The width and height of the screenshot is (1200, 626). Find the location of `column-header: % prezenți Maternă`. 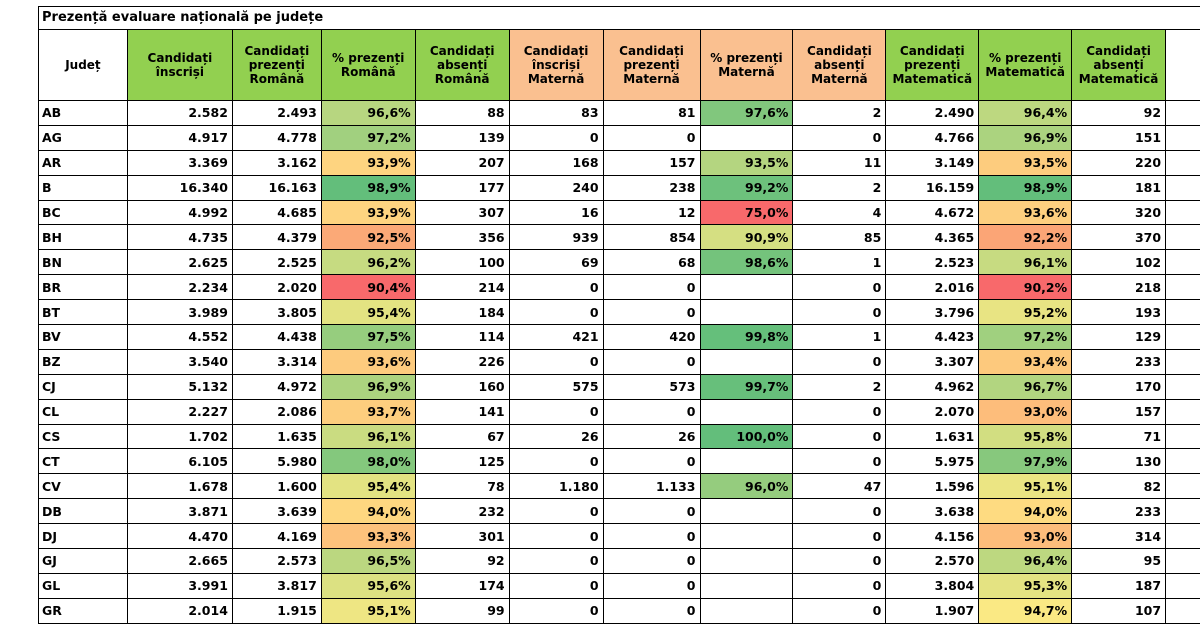

column-header: % prezenți Maternă is located at coordinates (746, 65).